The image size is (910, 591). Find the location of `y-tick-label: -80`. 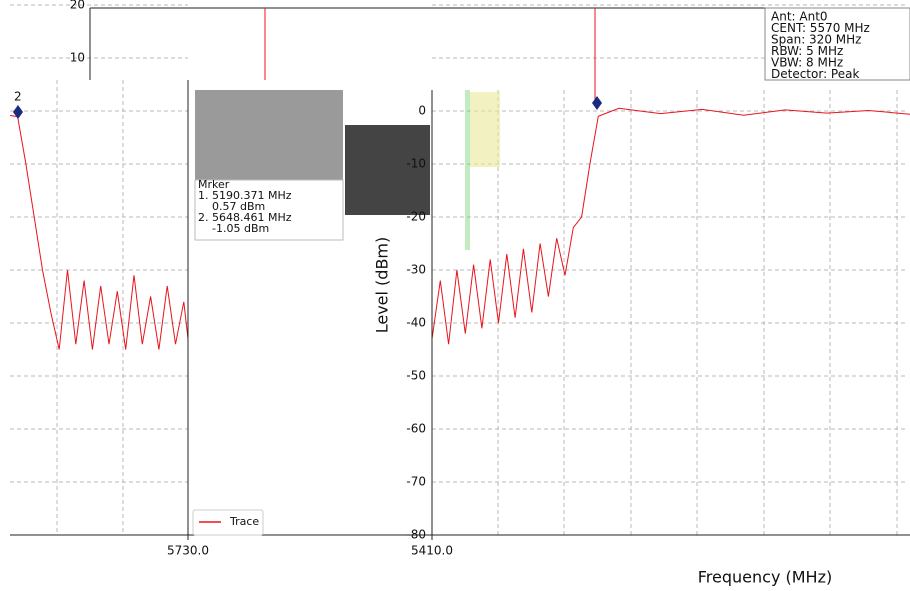

y-tick-label: -80 is located at coordinates (416, 535).